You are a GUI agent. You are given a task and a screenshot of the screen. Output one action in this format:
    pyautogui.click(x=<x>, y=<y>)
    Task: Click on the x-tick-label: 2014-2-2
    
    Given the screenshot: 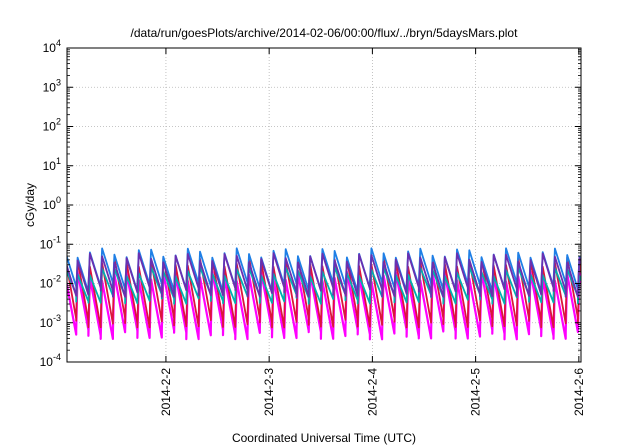 What is the action you would take?
    pyautogui.click(x=166, y=392)
    